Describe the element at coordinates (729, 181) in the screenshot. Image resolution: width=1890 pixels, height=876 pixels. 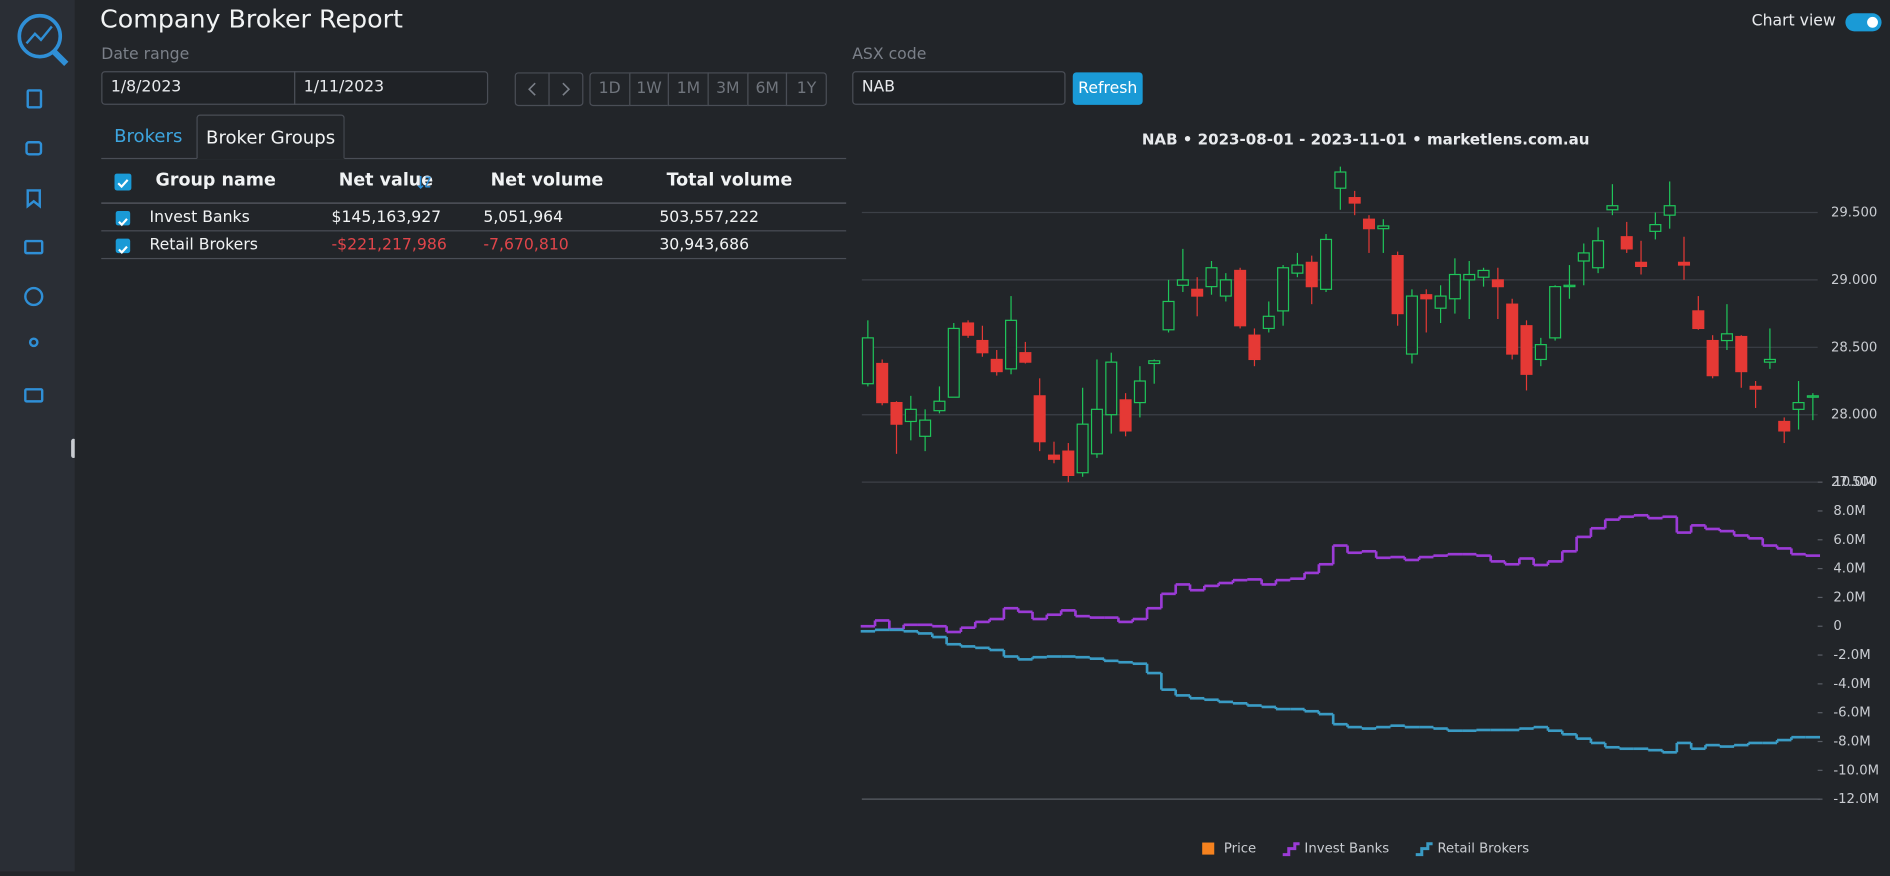
I see `column-header: Total volume` at that location.